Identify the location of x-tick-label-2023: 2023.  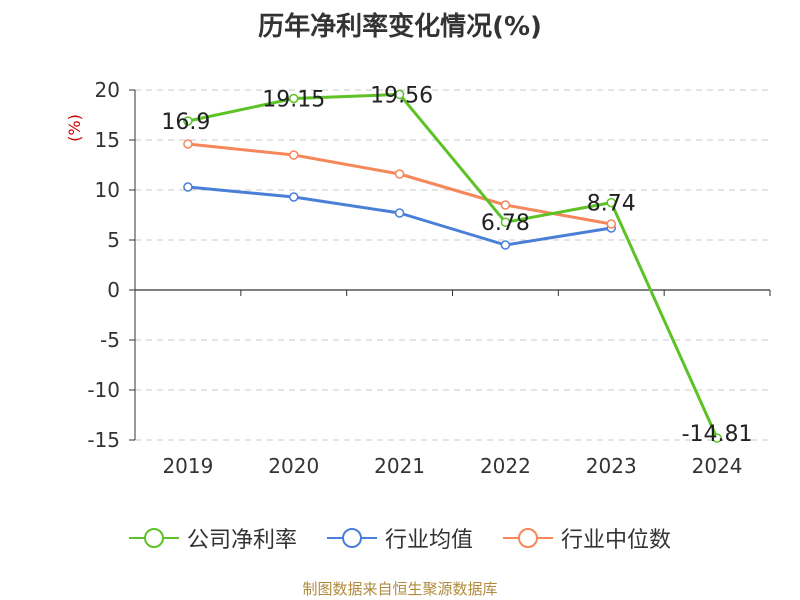
(611, 466).